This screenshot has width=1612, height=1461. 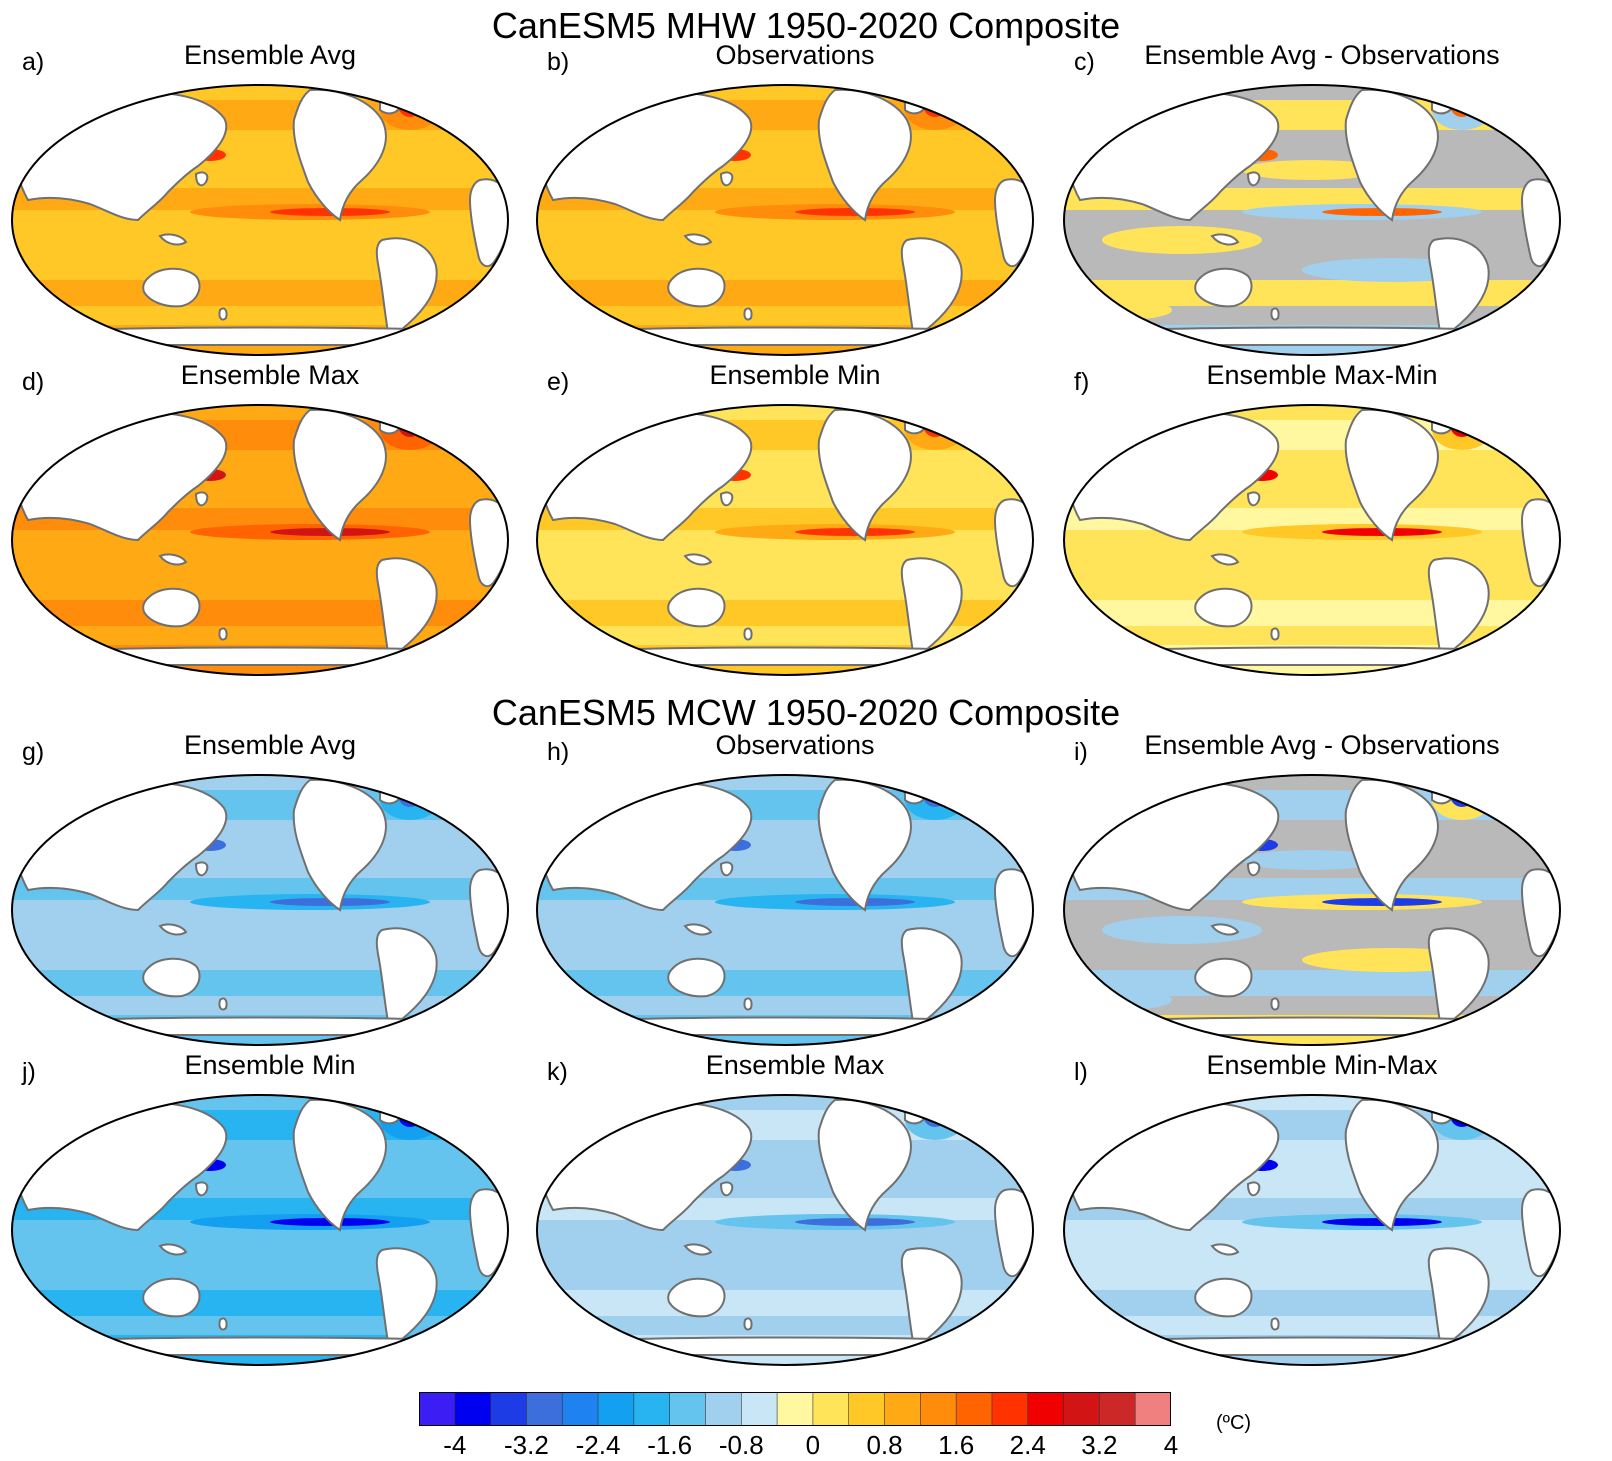 What do you see at coordinates (1322, 1065) in the screenshot?
I see `panel-title: Ensemble Min-Max` at bounding box center [1322, 1065].